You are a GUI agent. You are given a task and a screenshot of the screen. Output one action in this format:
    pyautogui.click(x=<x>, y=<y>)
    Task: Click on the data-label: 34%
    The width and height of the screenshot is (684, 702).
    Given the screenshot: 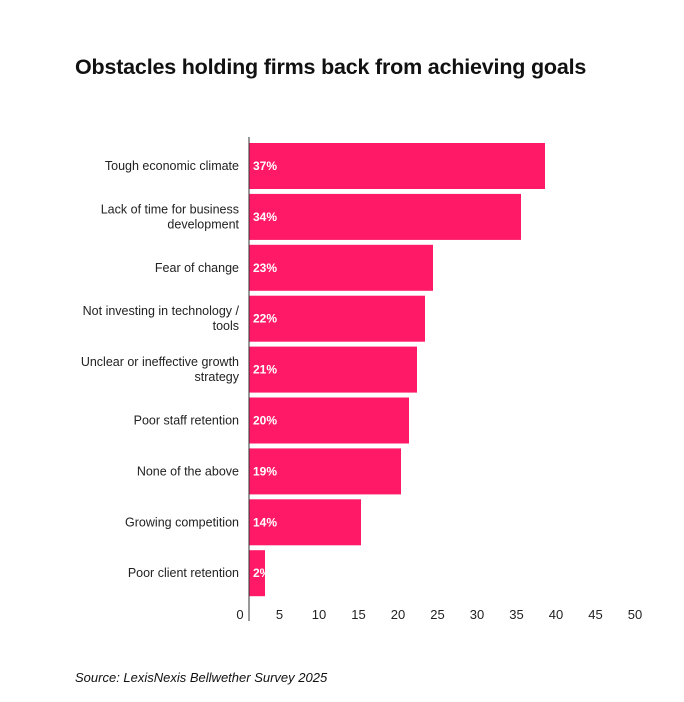 What is the action you would take?
    pyautogui.click(x=265, y=217)
    